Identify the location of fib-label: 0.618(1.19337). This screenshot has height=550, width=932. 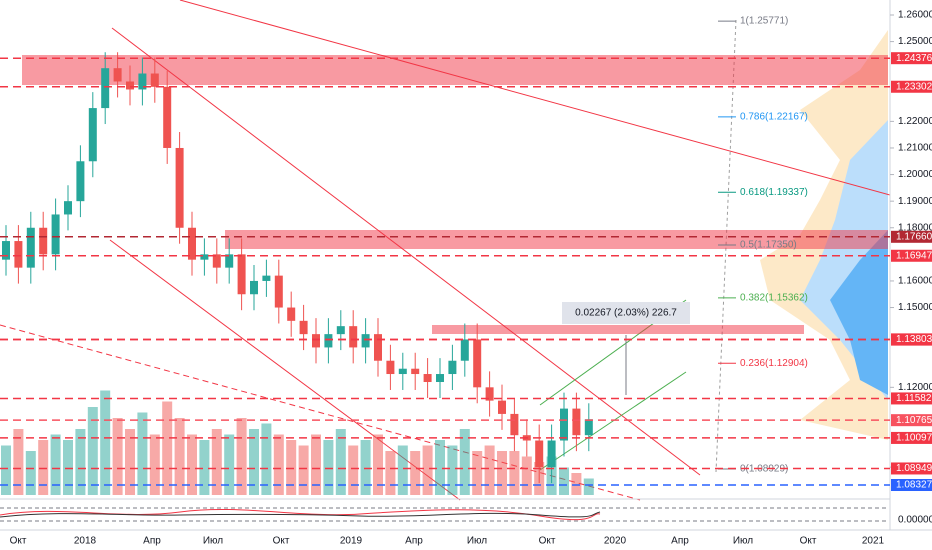
(774, 192).